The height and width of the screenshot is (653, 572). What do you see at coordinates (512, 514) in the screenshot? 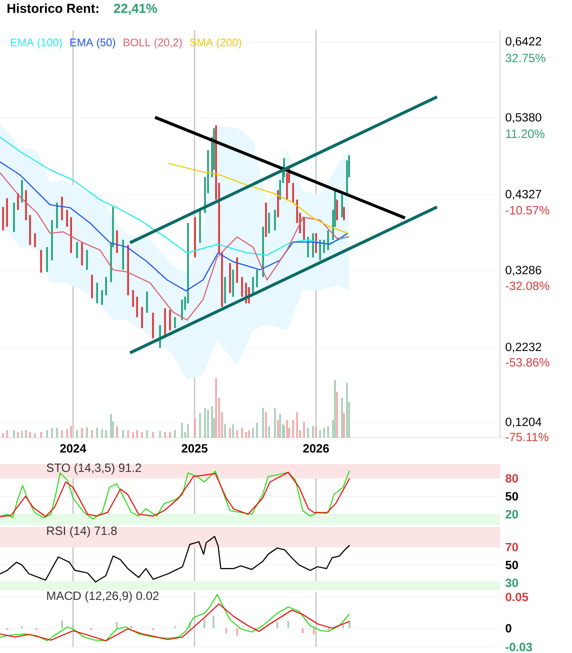
I see `y-tick-label: 20` at bounding box center [512, 514].